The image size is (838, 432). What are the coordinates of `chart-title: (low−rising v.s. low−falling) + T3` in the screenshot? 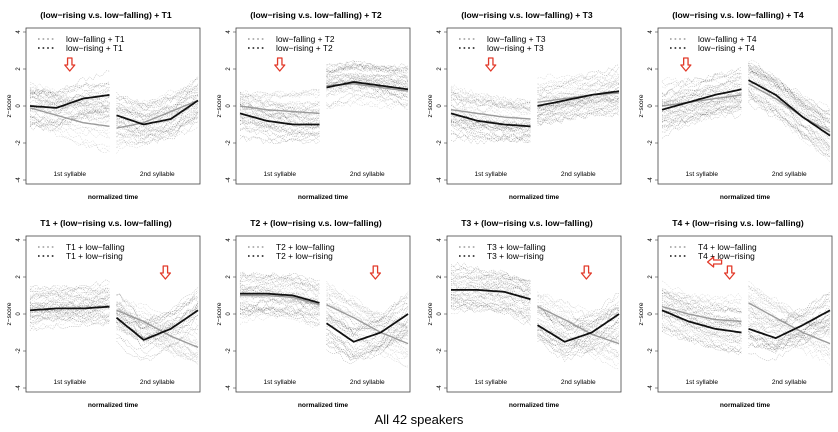 It's located at (527, 15).